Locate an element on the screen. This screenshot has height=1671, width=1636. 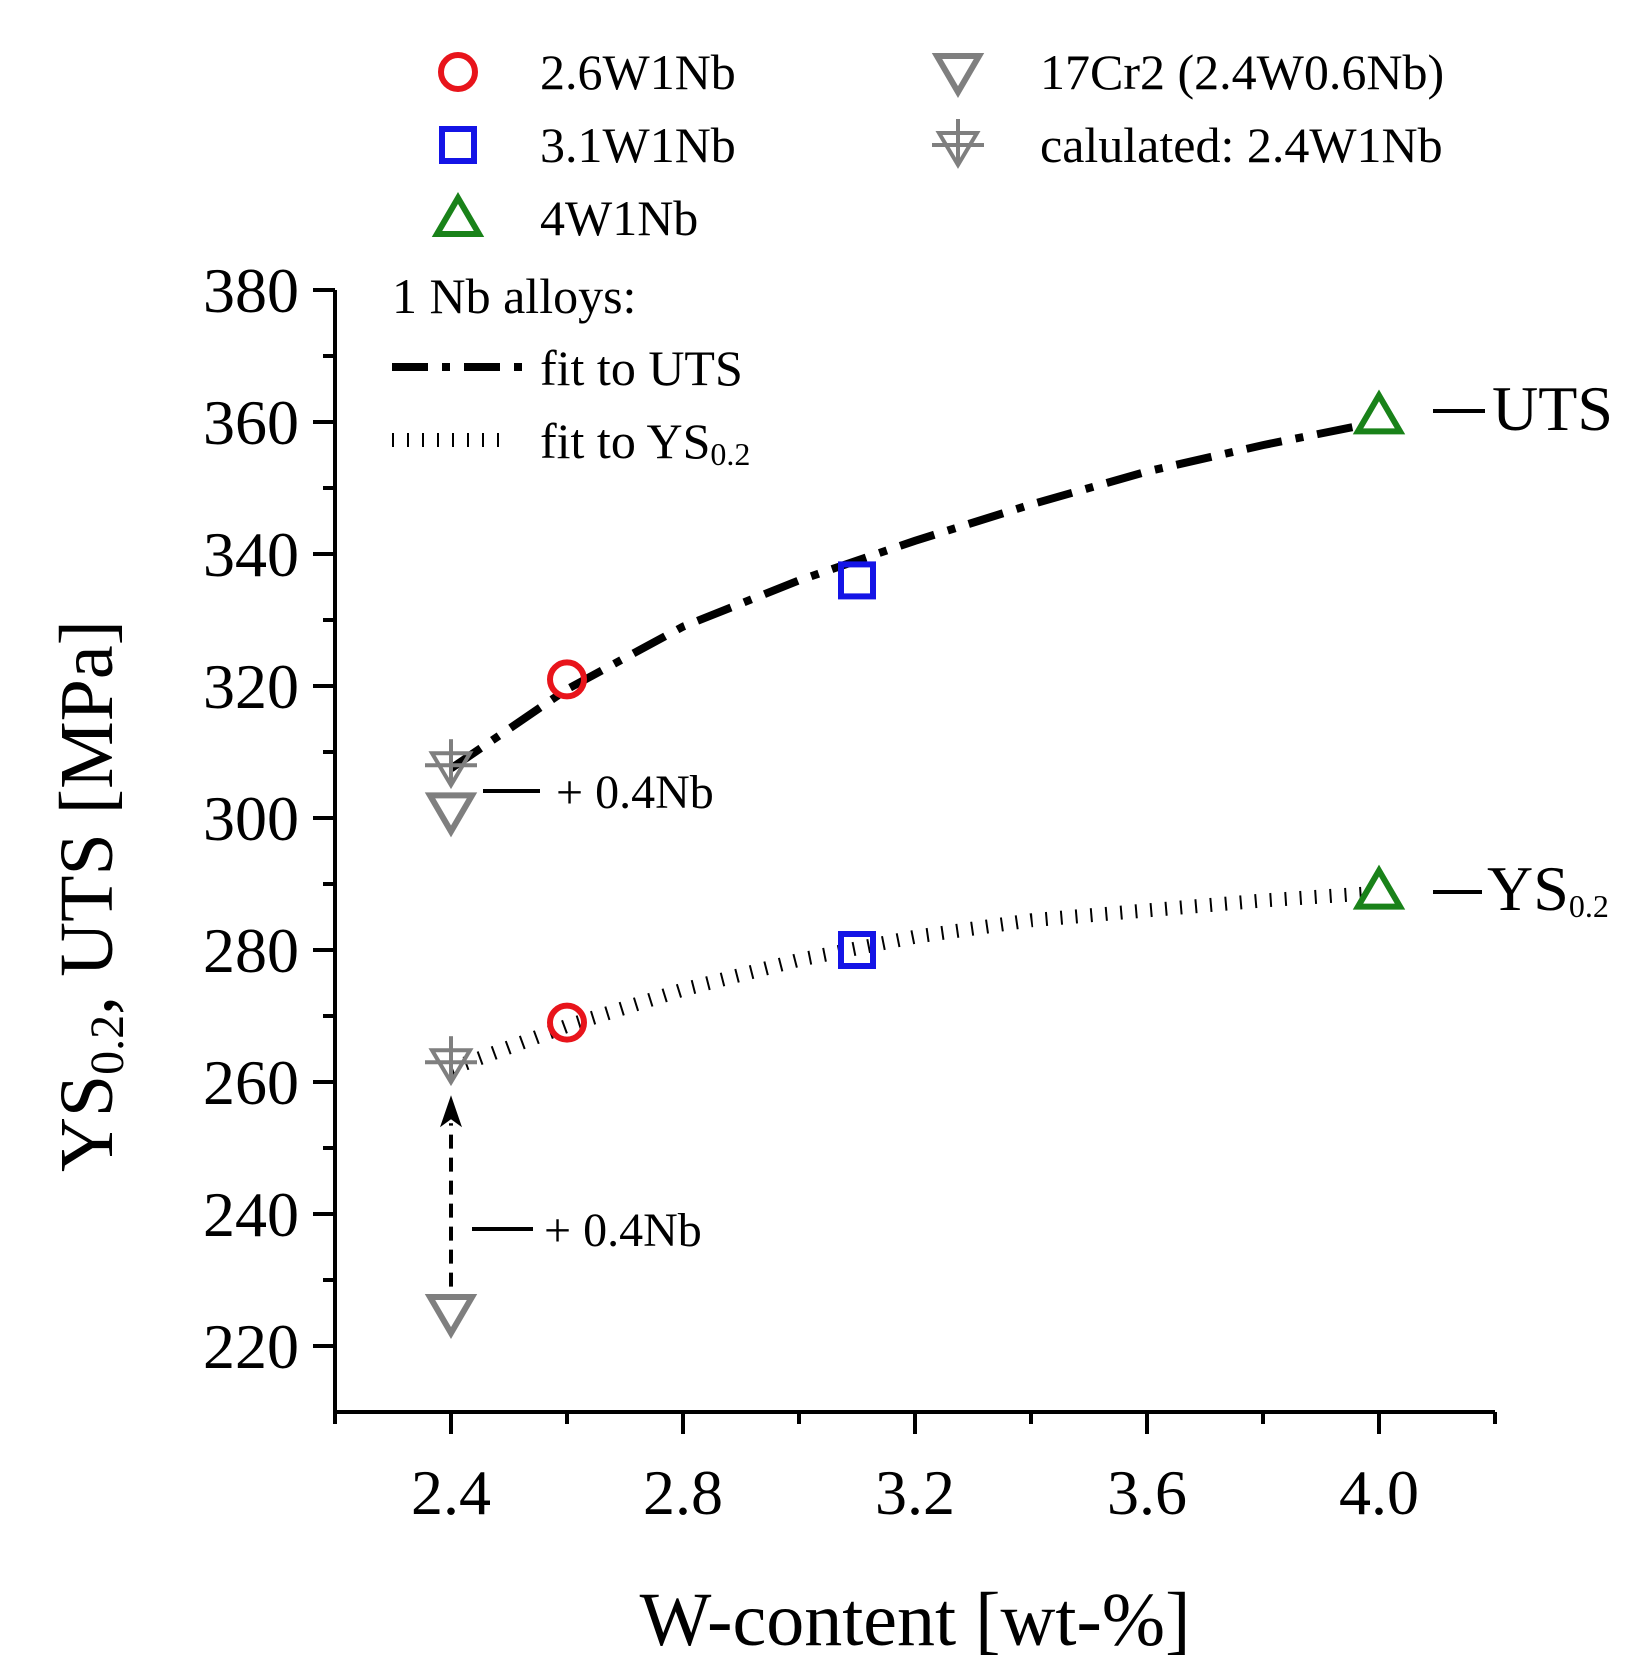
annotation-ys: YS0.2 is located at coordinates (1548, 888).